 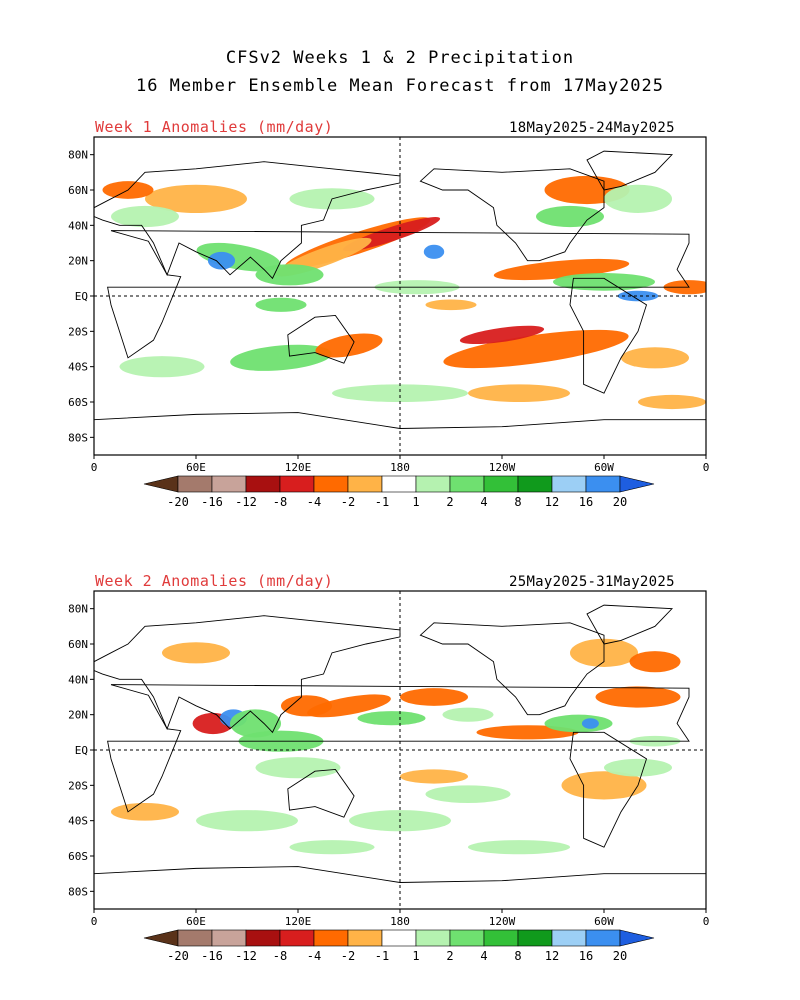 What do you see at coordinates (314, 502) in the screenshot?
I see `colorbar-label: -4` at bounding box center [314, 502].